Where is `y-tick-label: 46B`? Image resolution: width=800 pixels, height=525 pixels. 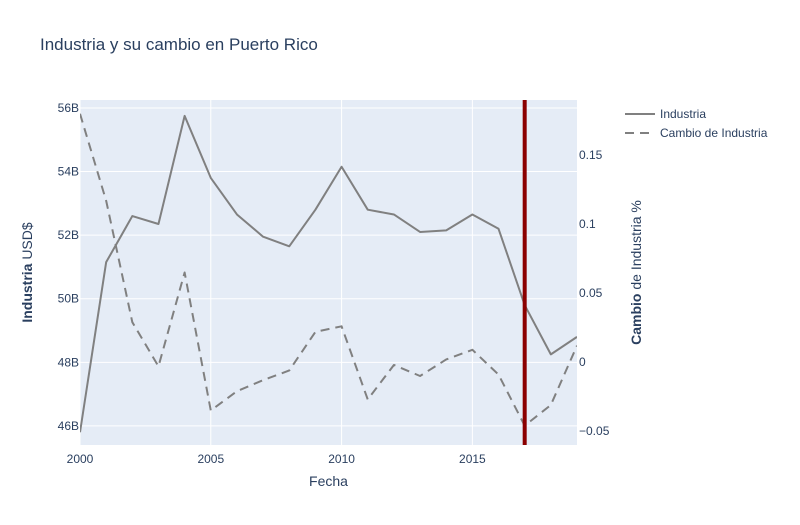 y-tick-label: 46B is located at coordinates (68, 426).